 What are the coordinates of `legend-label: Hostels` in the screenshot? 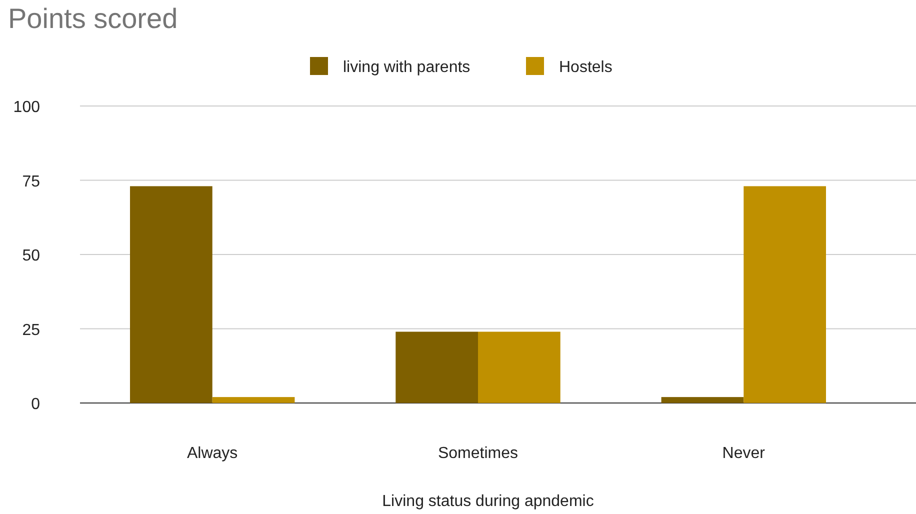 It's located at (585, 67).